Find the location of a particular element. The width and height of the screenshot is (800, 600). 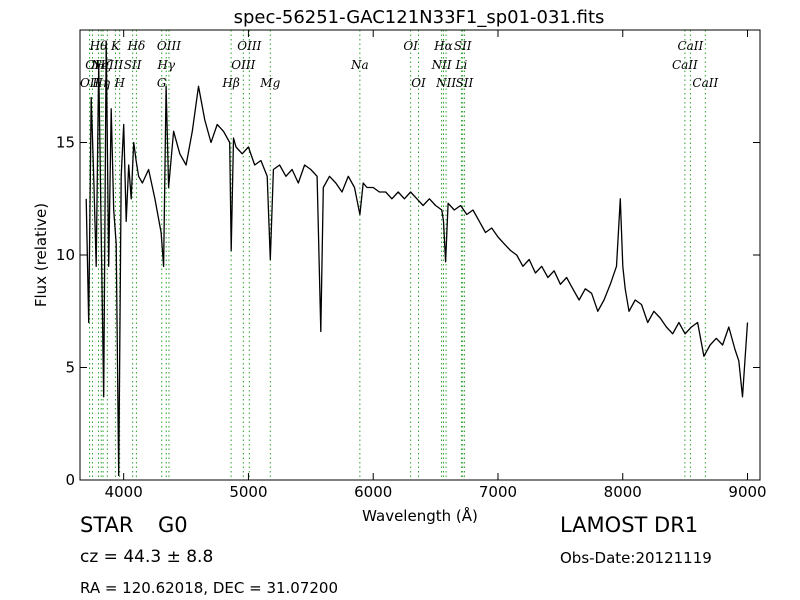

redshift-cz: cz = 44.3 ± 8.8 is located at coordinates (147, 557).